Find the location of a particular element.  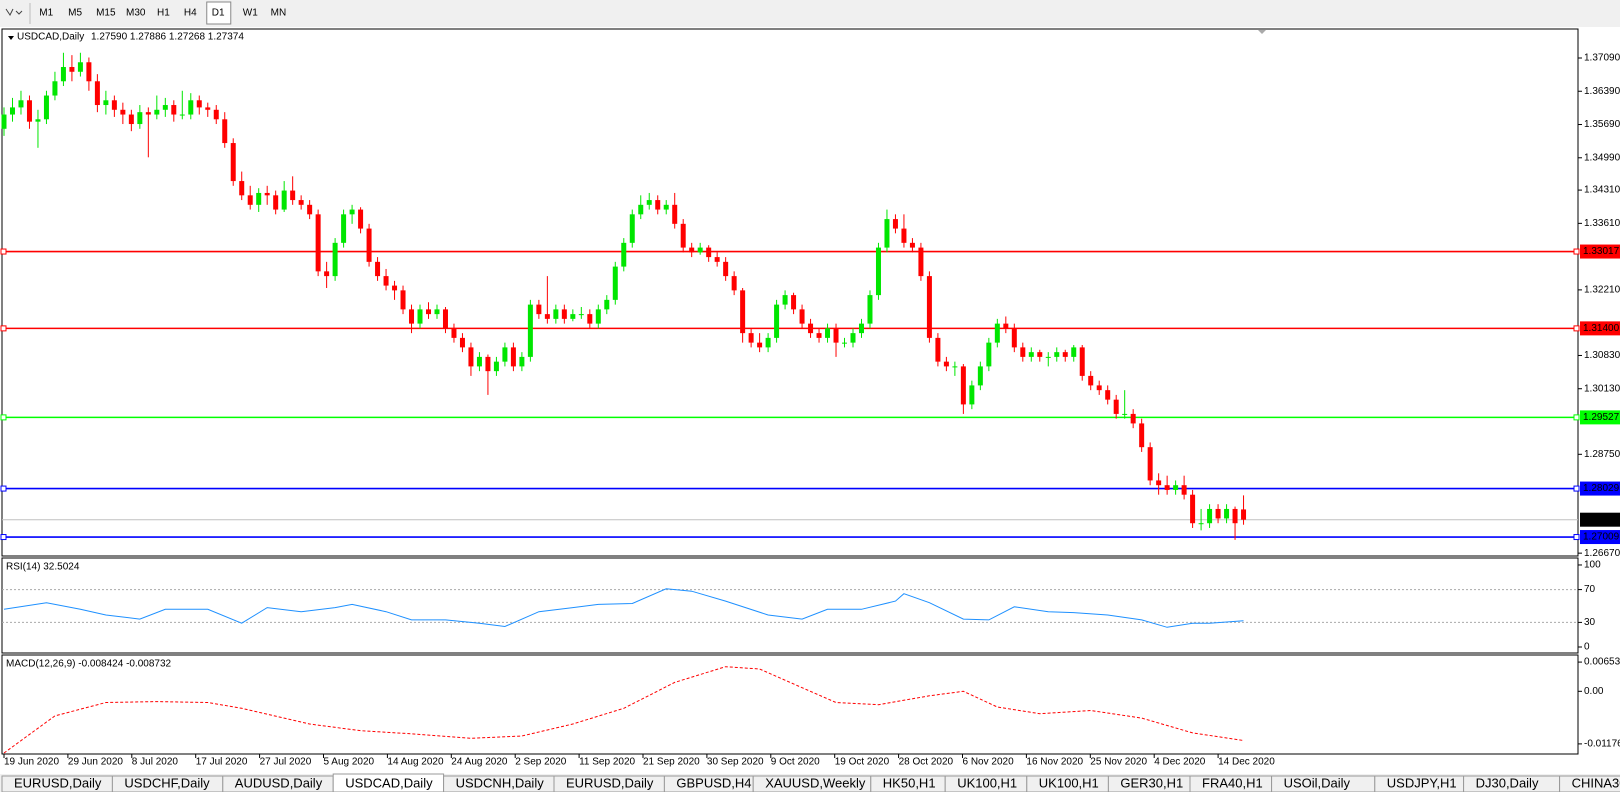

timeframe-button: H1 is located at coordinates (163, 13).